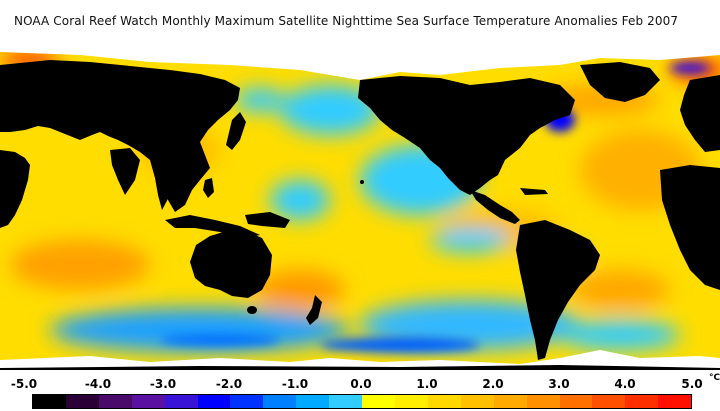 The image size is (720, 411). I want to click on australia-landmass, so click(231, 264).